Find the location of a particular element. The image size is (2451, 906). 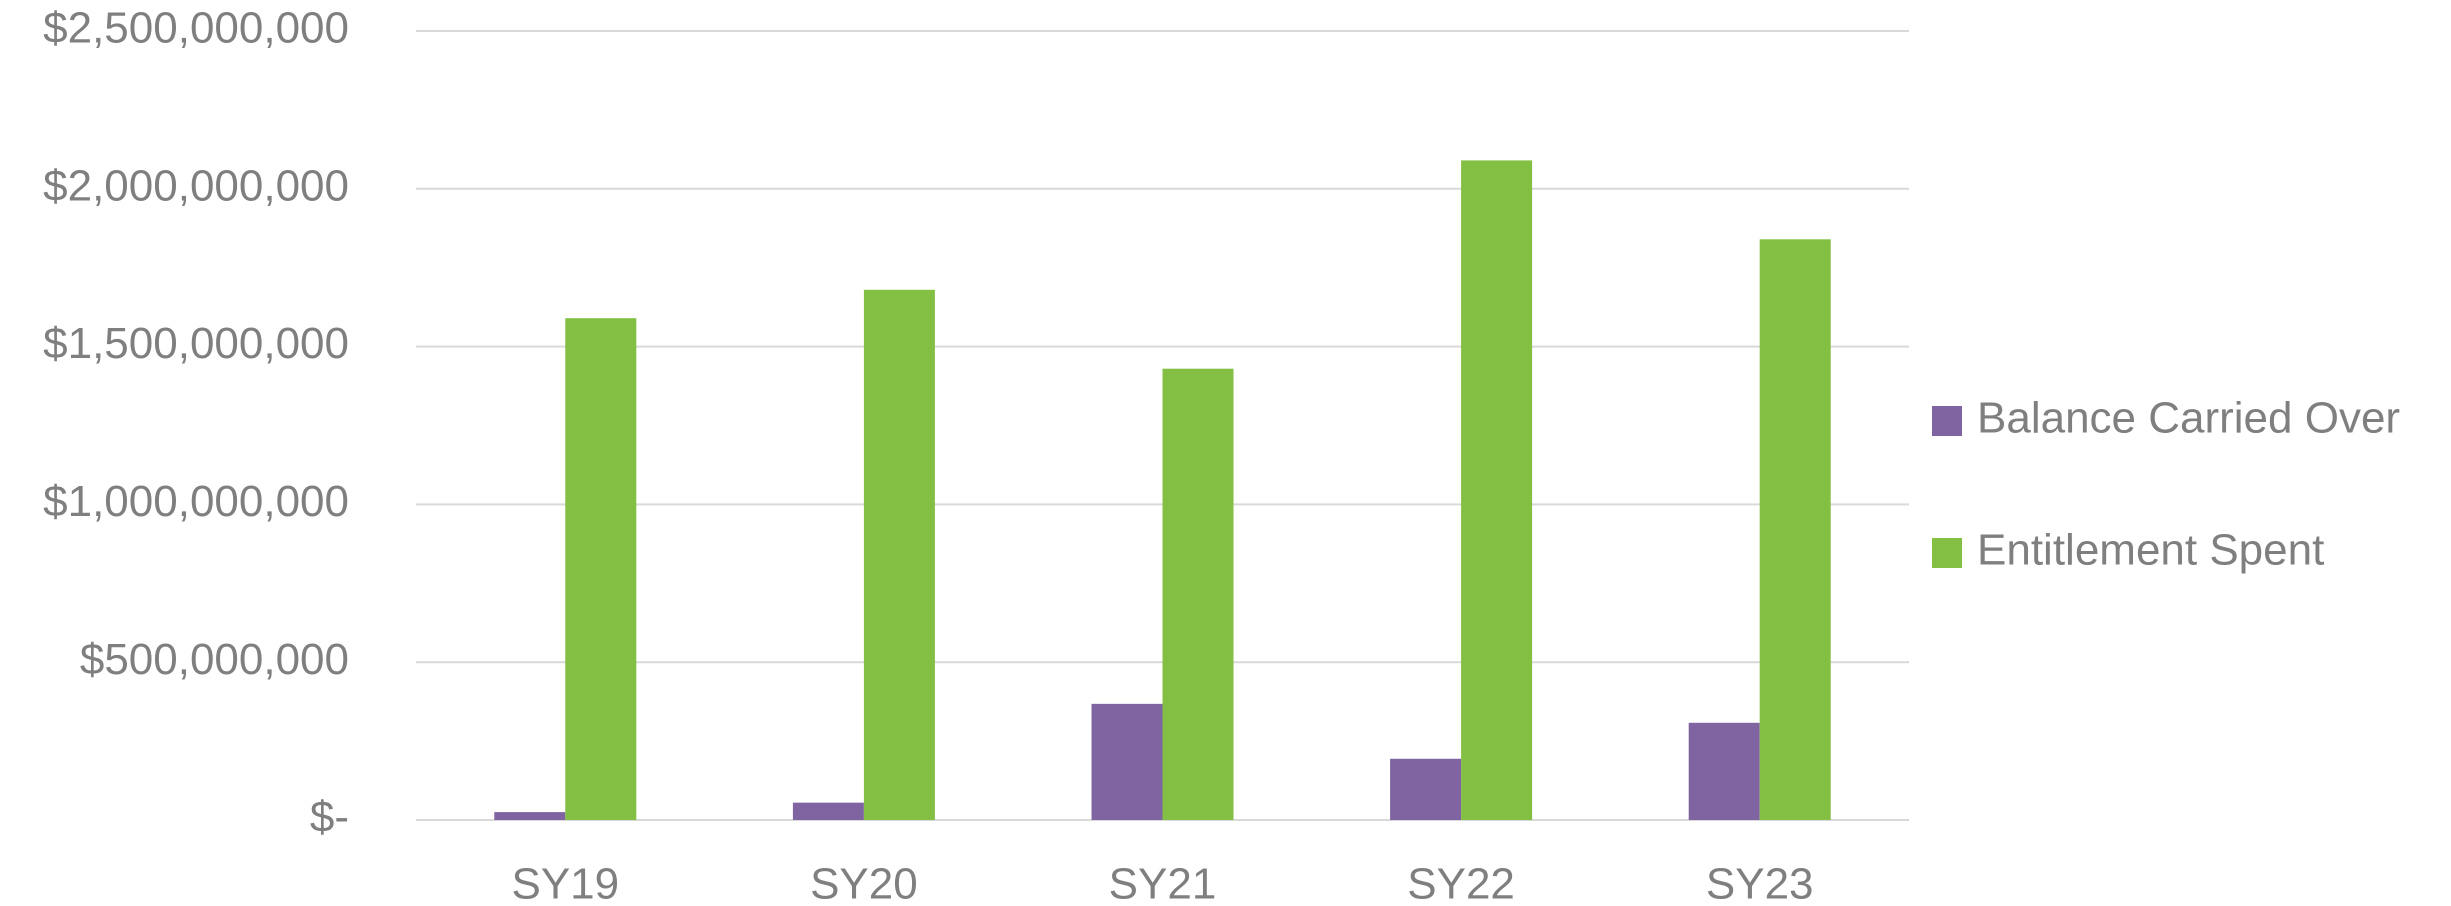

x-tick-label: SY20 is located at coordinates (864, 883).